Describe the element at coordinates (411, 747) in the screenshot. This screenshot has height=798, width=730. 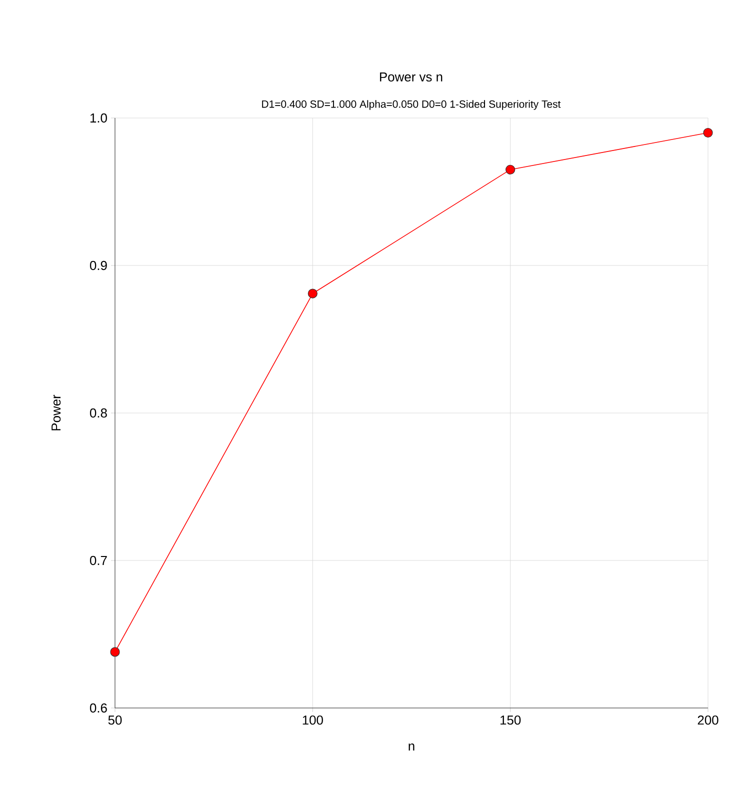
I see `x-axis-title: n` at that location.